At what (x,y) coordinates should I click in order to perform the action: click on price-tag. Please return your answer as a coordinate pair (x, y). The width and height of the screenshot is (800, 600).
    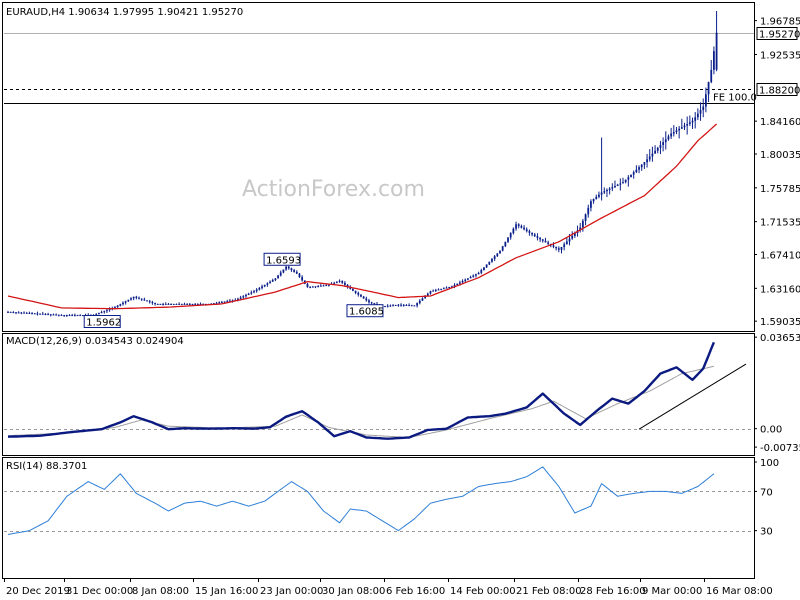
    Looking at the image, I should click on (777, 33).